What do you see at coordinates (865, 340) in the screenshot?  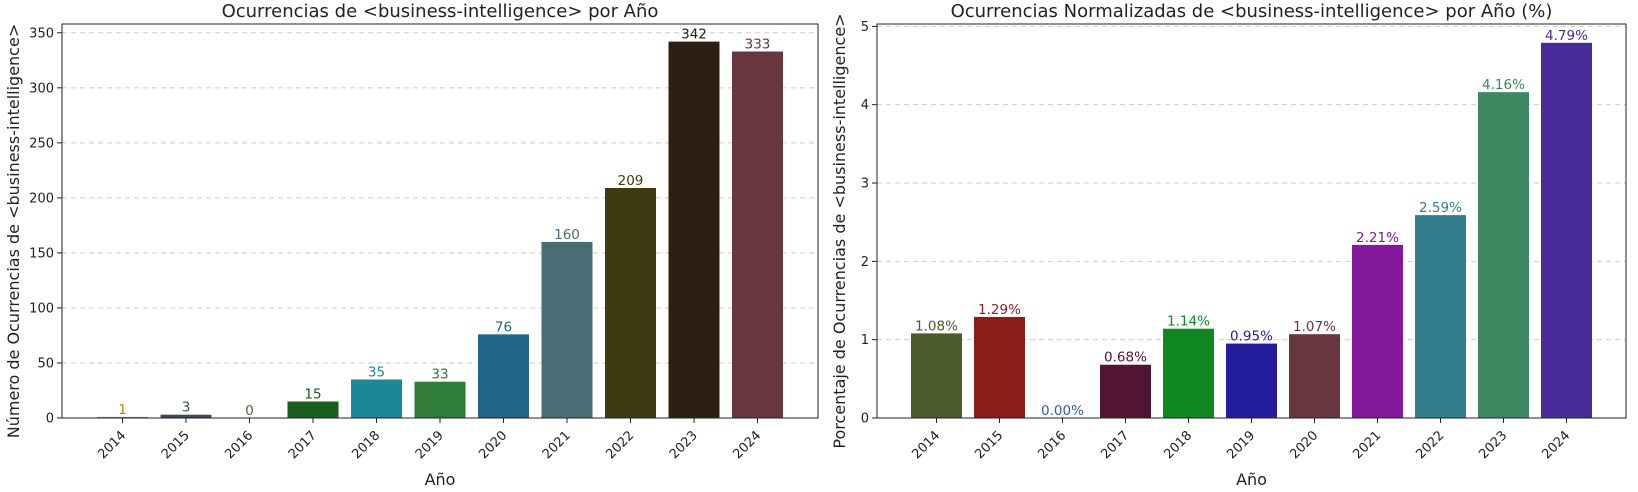 I see `y-tick-label: 1` at bounding box center [865, 340].